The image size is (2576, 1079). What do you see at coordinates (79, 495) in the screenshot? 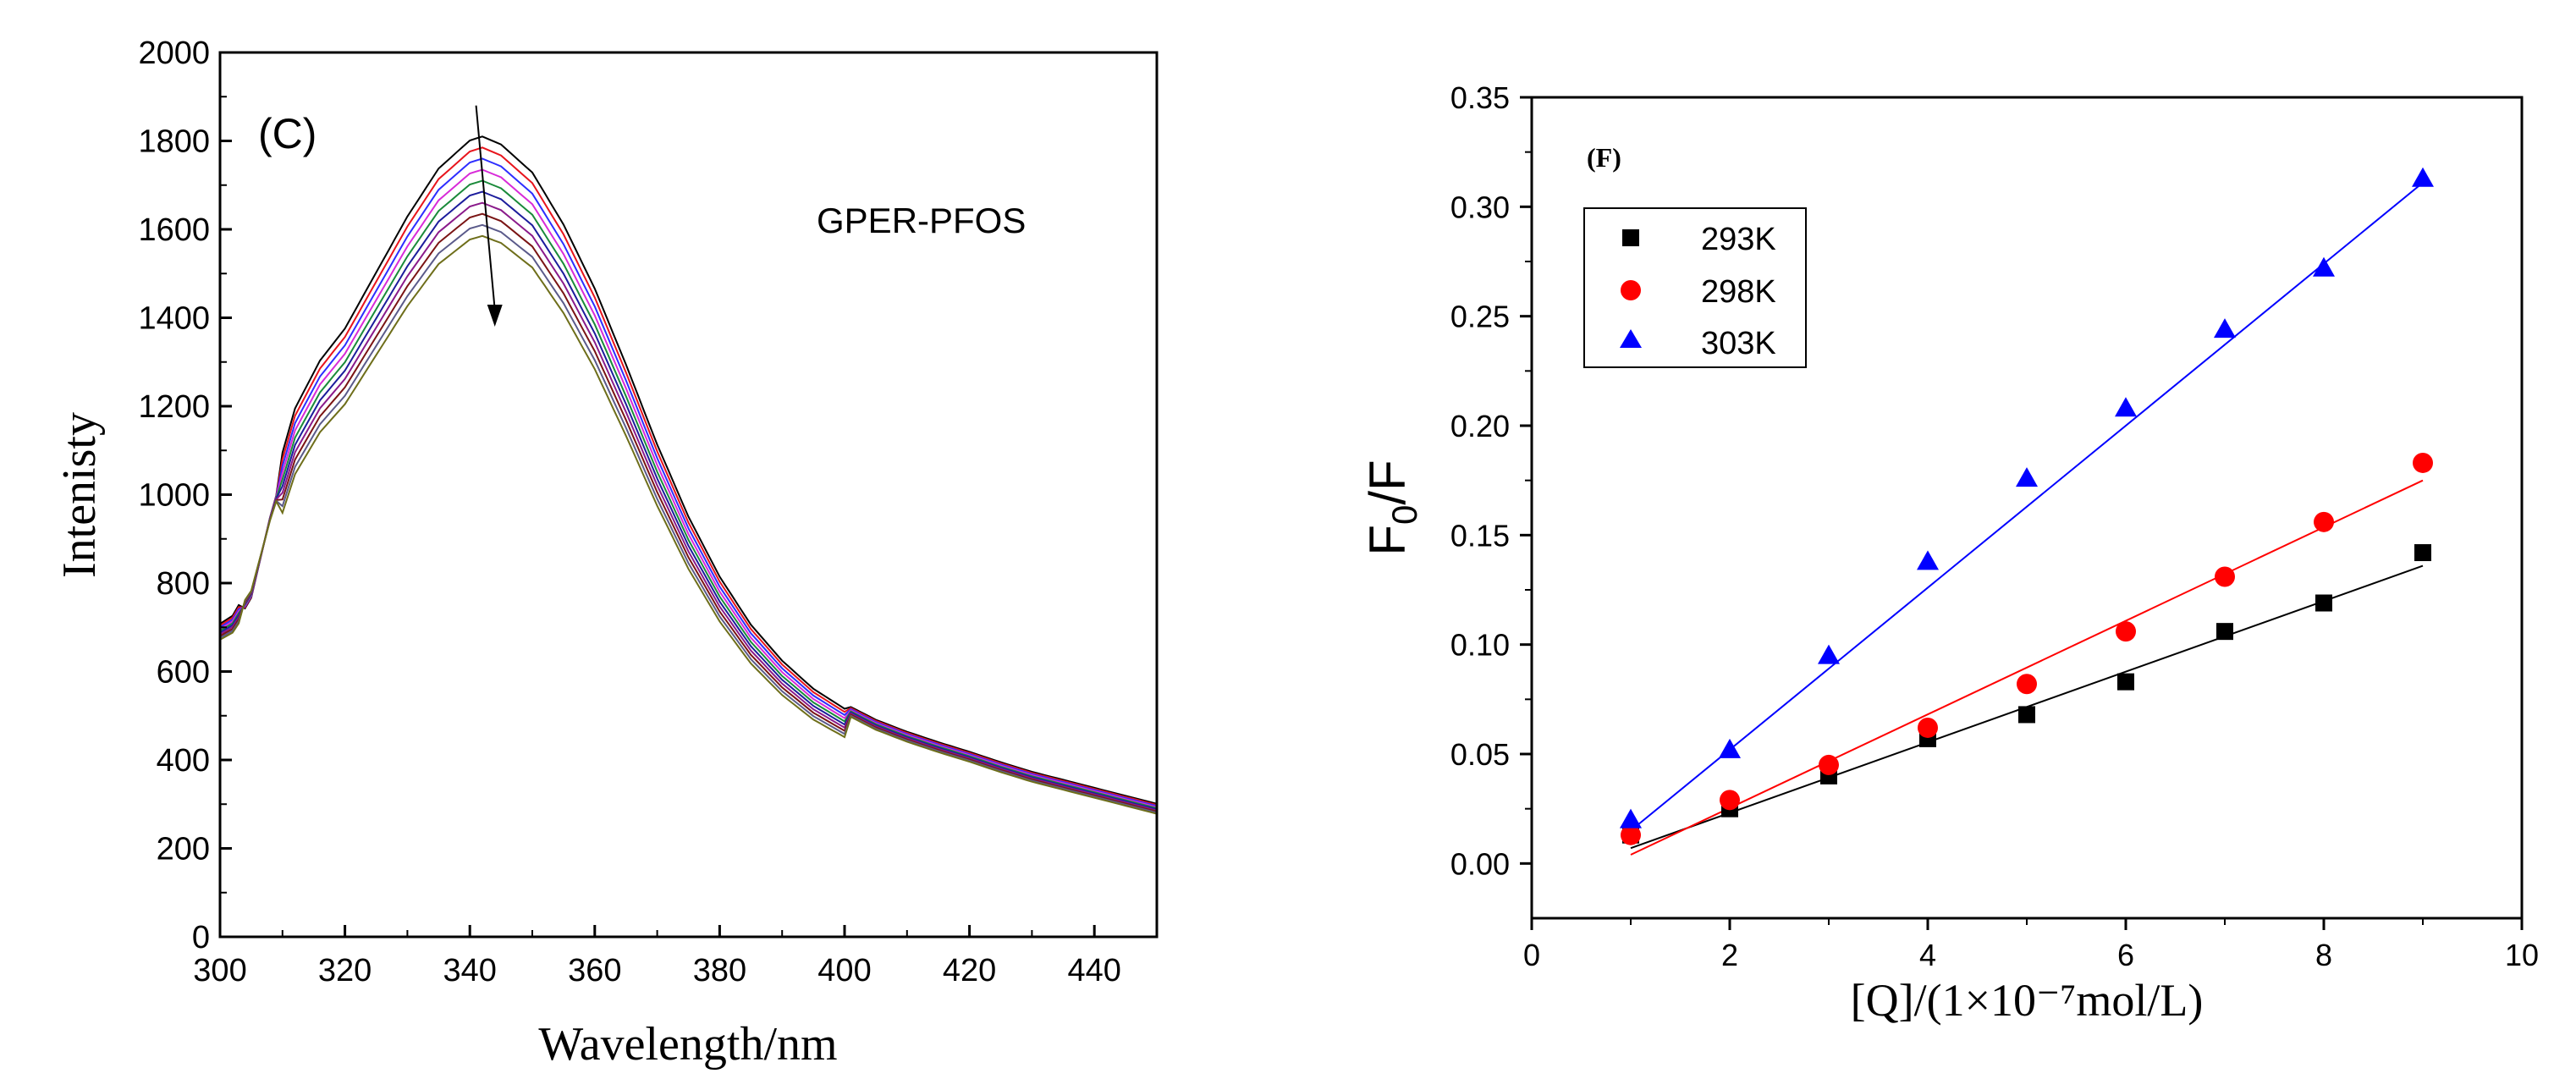
I see `spectra-y-axis-label: Intenisty` at bounding box center [79, 495].